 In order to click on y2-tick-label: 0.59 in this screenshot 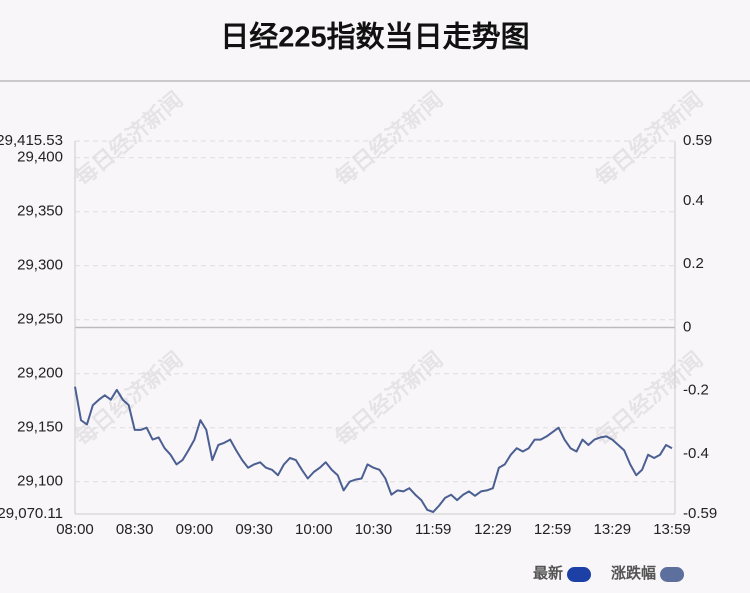, I will do `click(697, 140)`.